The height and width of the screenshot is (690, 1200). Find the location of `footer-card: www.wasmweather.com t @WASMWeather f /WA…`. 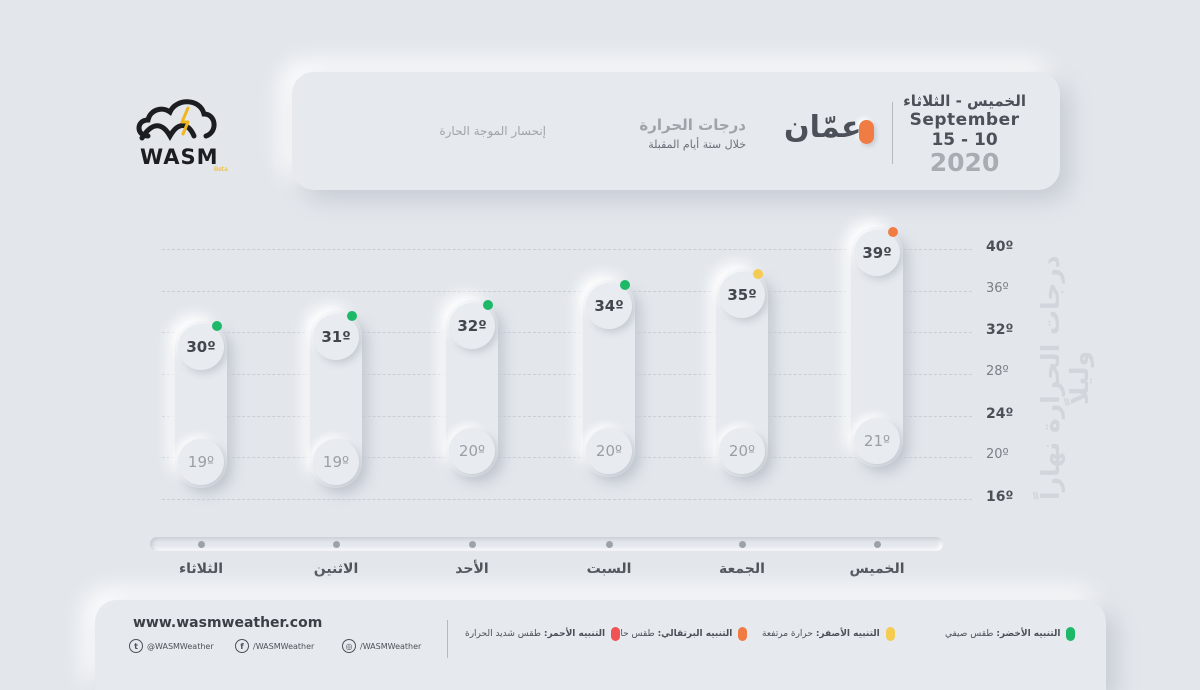

footer-card: www.wasmweather.com t @WASMWeather f /WA… is located at coordinates (600, 645).